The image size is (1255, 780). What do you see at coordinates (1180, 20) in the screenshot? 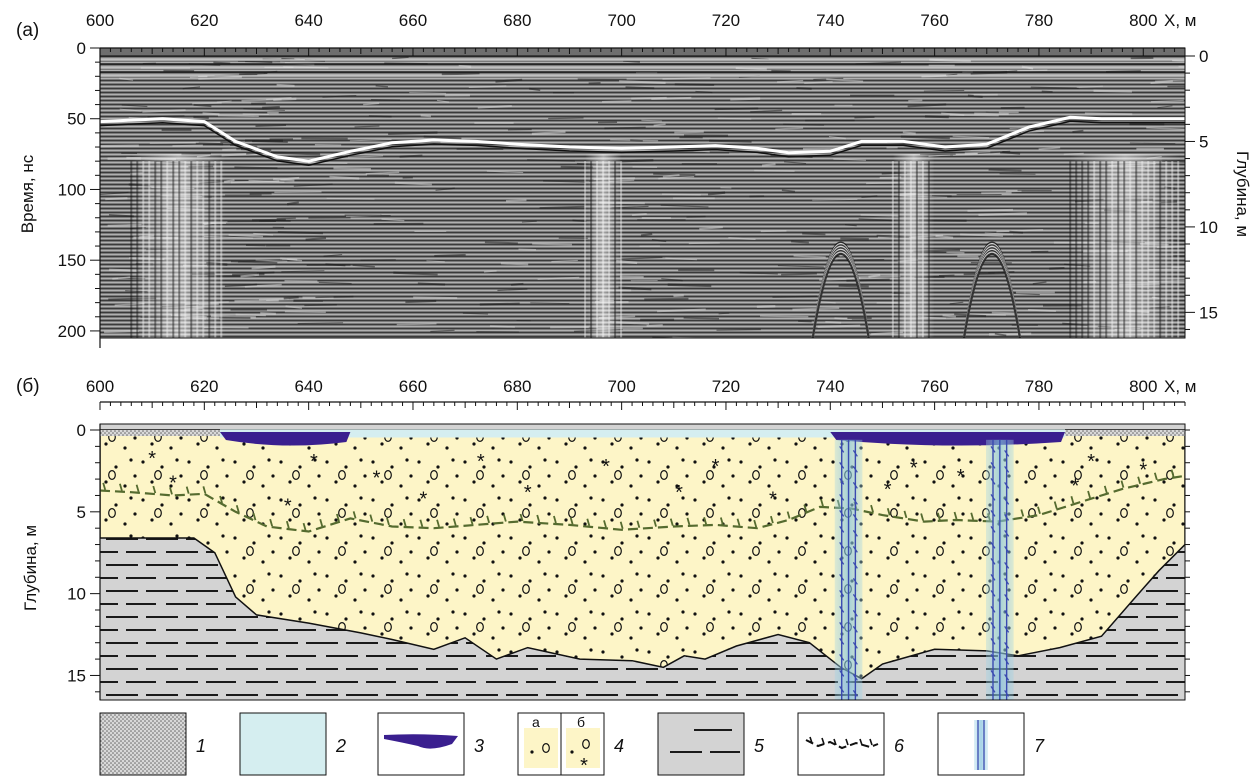
I see `panel-a-x-axis-label: X, м` at bounding box center [1180, 20].